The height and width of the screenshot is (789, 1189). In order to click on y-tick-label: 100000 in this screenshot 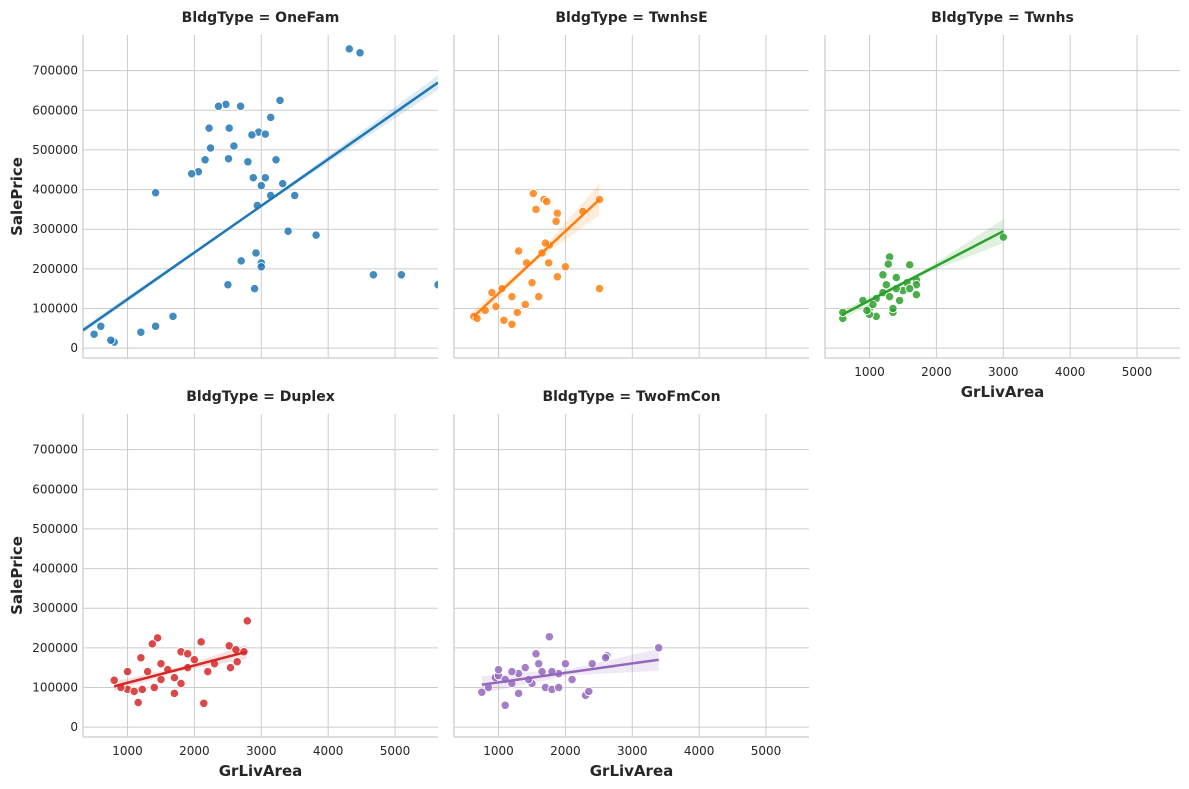, I will do `click(55, 687)`.